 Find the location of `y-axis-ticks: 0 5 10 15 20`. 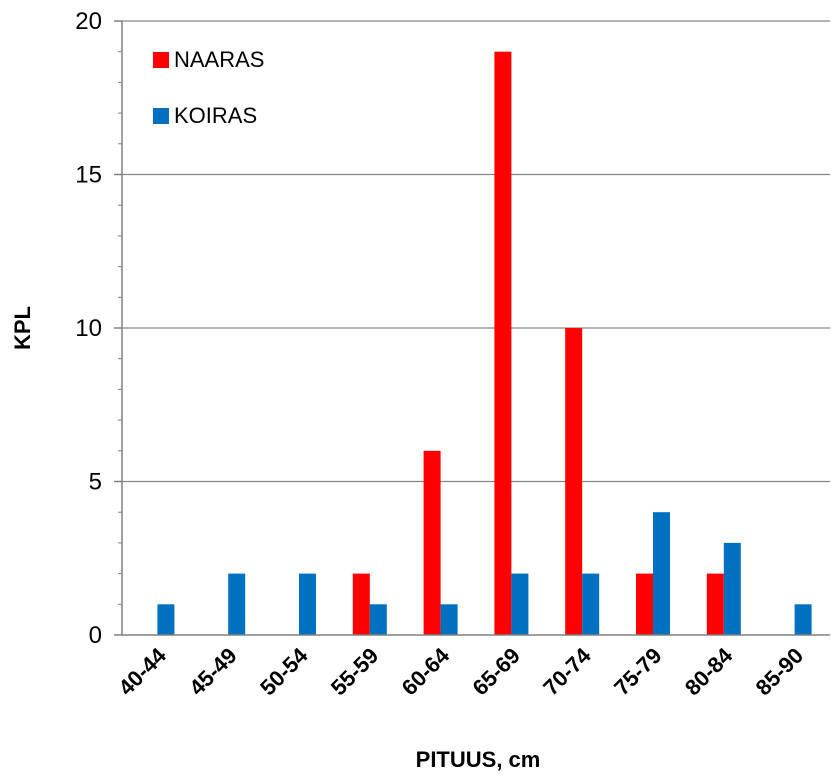

y-axis-ticks: 0 5 10 15 20 is located at coordinates (88, 328).